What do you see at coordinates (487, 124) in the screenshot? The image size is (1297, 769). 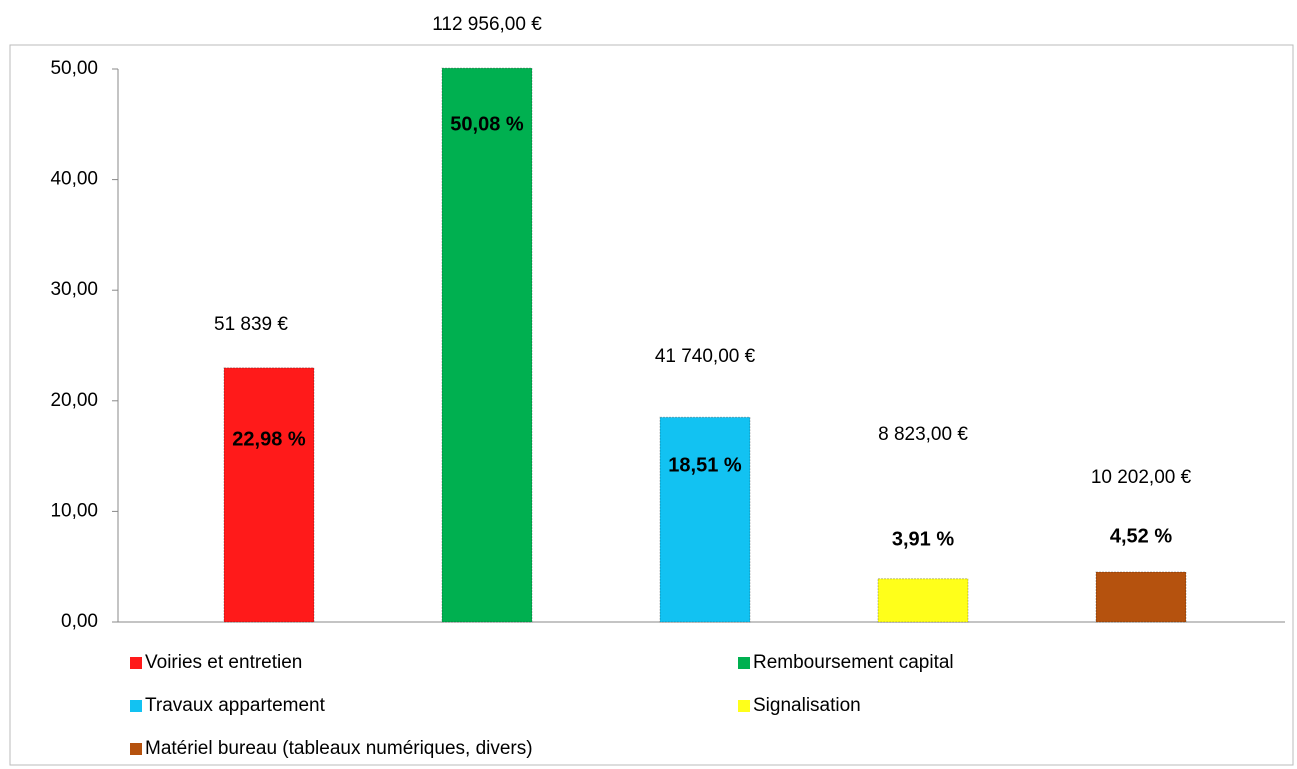 I see `value-label: 50,08 %` at bounding box center [487, 124].